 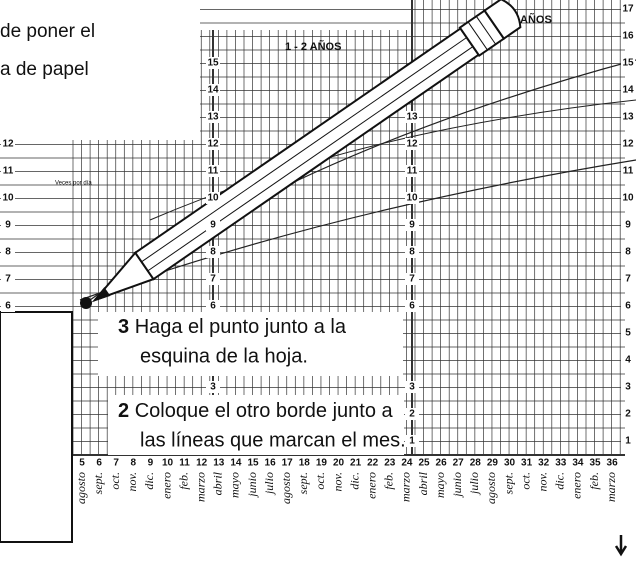 I want to click on month-number: 11, so click(x=184, y=463).